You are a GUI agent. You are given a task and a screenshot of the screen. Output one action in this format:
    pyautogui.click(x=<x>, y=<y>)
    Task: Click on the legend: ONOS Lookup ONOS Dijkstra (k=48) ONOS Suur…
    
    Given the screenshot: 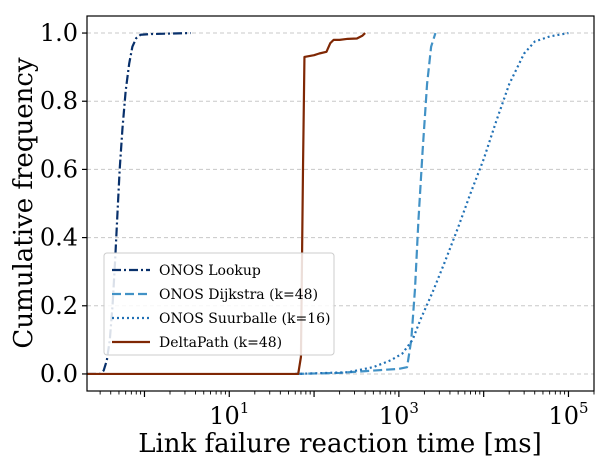 What is the action you would take?
    pyautogui.click(x=219, y=304)
    